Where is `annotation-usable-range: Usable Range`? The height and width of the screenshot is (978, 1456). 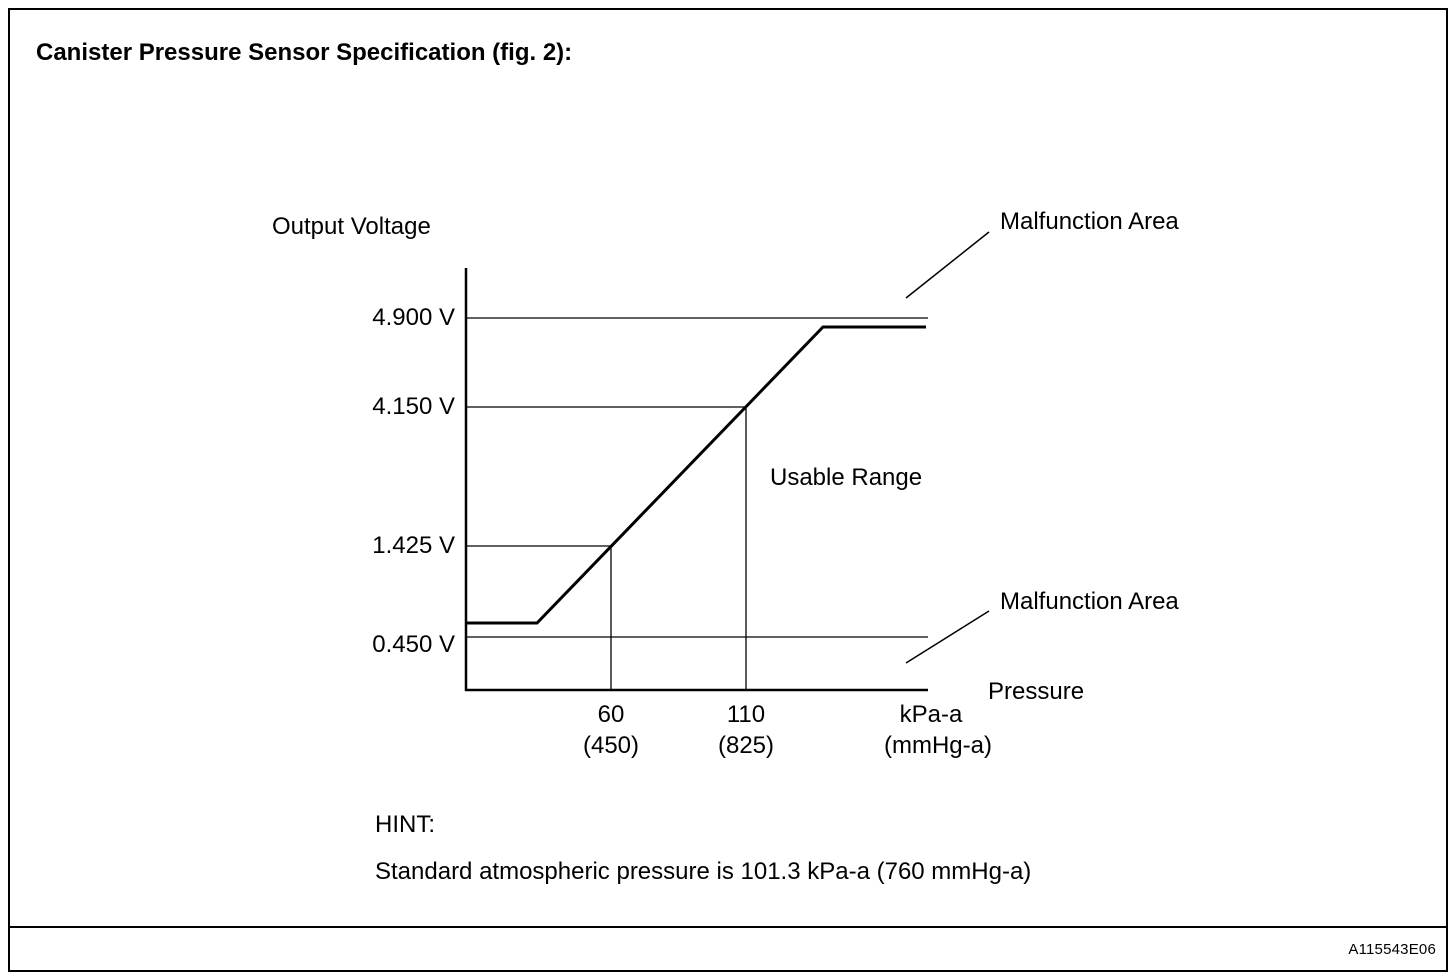 annotation-usable-range: Usable Range is located at coordinates (846, 477).